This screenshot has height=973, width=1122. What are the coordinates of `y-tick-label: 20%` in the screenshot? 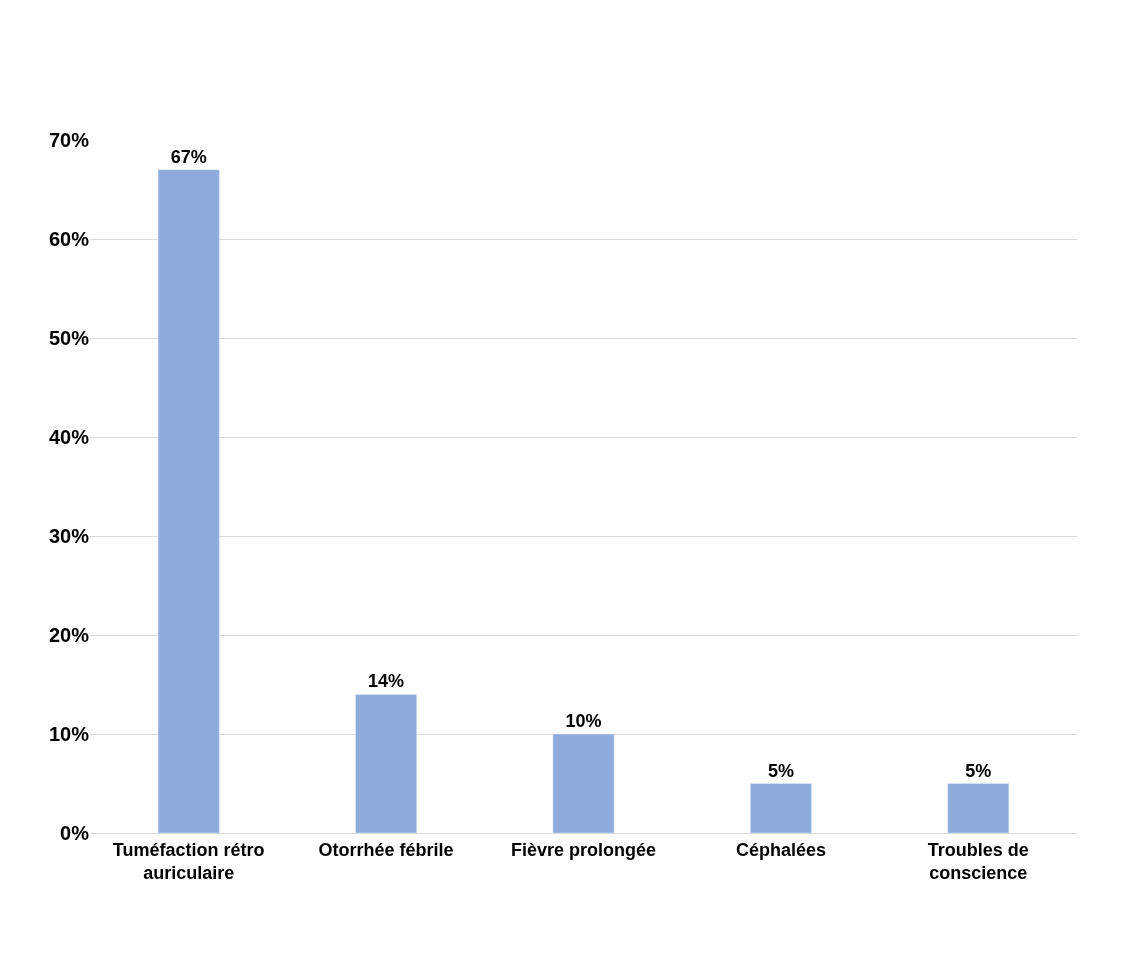 It's located at (69, 635).